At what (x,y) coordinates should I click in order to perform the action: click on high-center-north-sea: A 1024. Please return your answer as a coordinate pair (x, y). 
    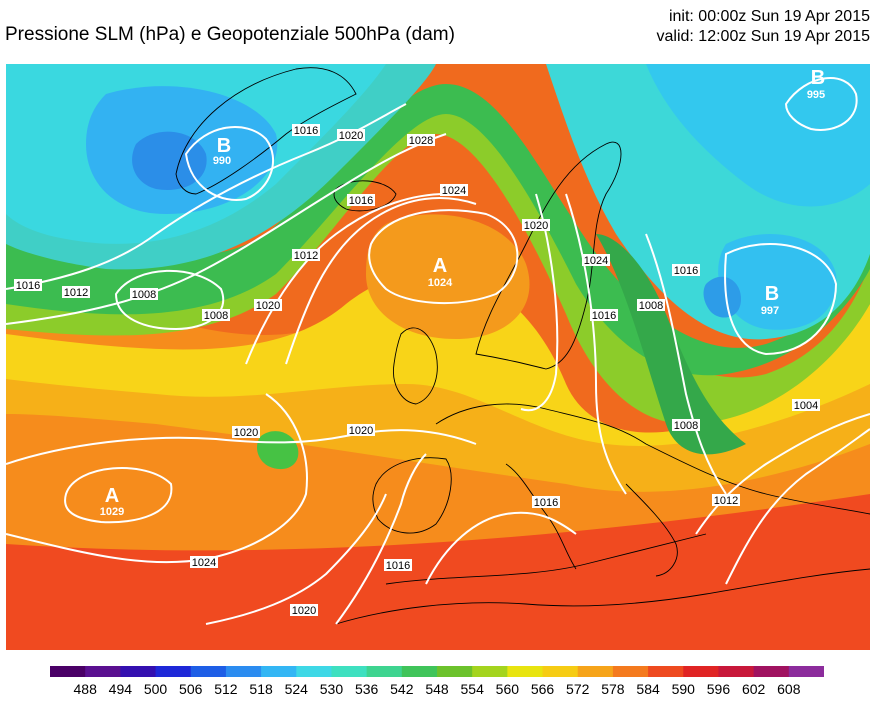
    Looking at the image, I should click on (440, 272).